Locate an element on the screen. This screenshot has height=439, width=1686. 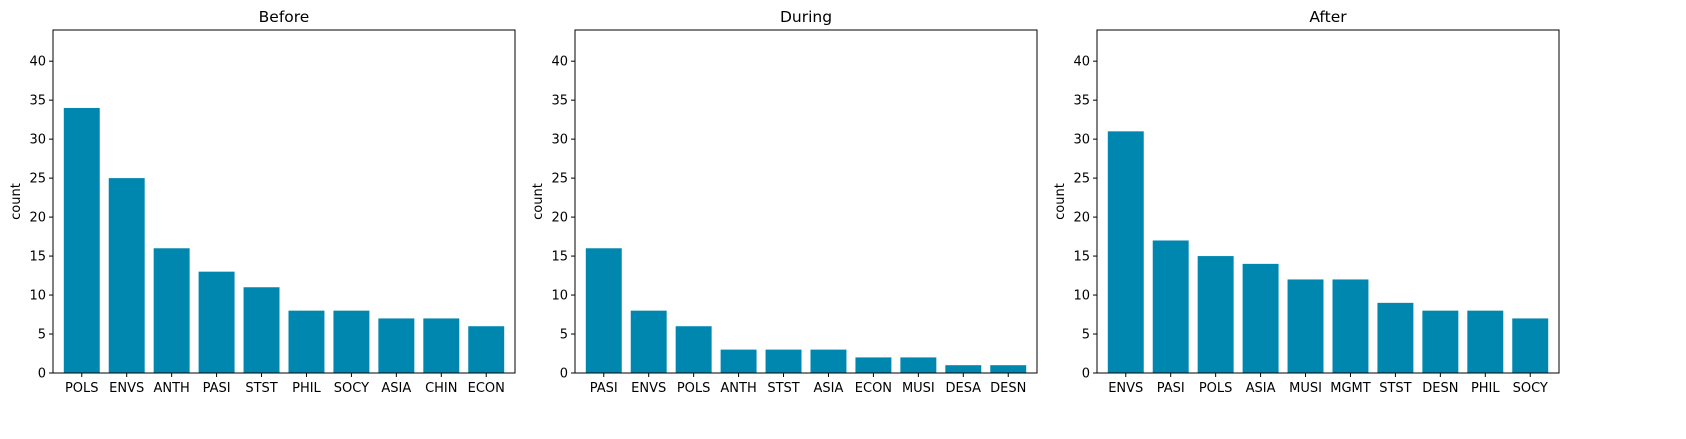
x-tick-label: DESA is located at coordinates (963, 388).